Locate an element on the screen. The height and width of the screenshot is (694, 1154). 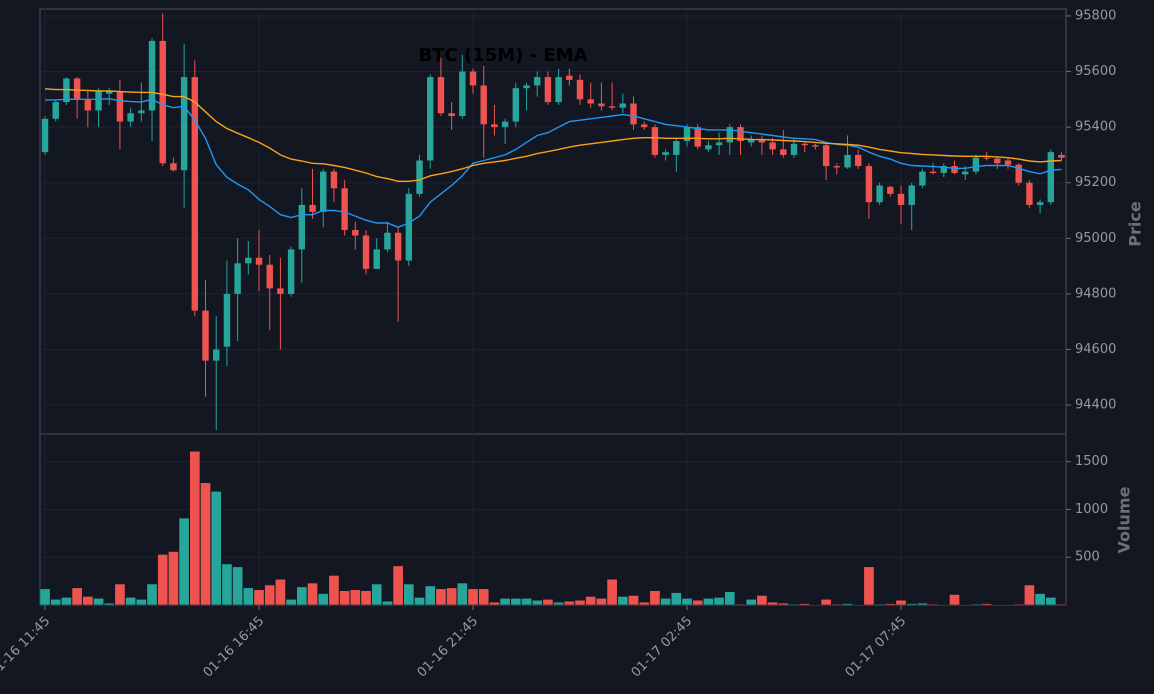
x-tick-label: 01-17 02:45 is located at coordinates (662, 647).